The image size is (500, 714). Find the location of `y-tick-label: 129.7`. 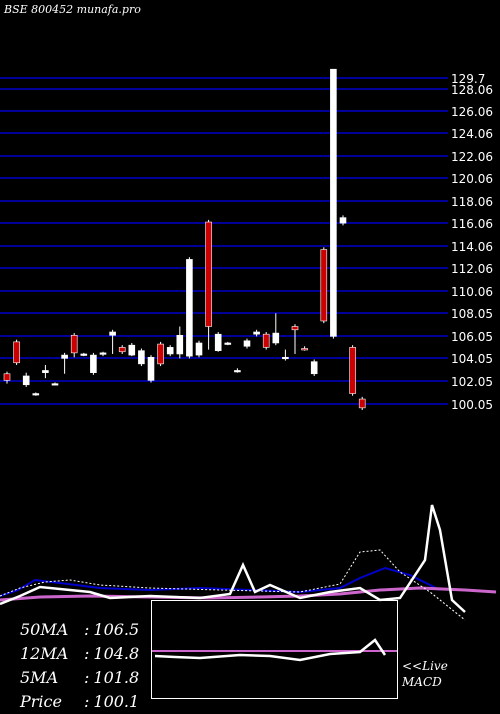

y-tick-label: 129.7 is located at coordinates (468, 79).